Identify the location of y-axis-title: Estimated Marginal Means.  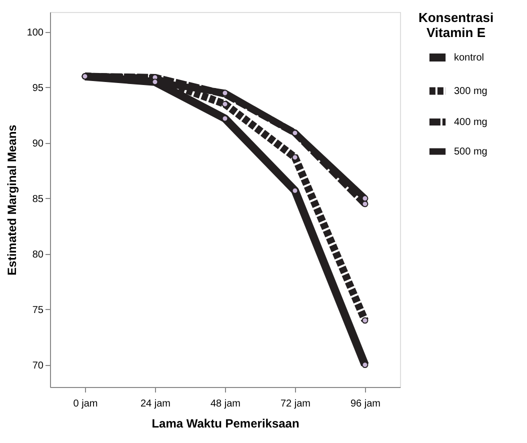
(11, 200).